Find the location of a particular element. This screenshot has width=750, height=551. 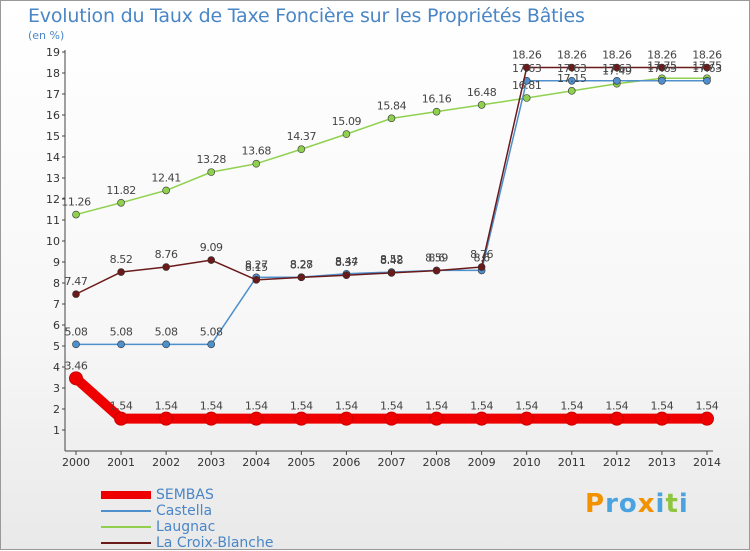

data-label: 15.09 is located at coordinates (347, 121).